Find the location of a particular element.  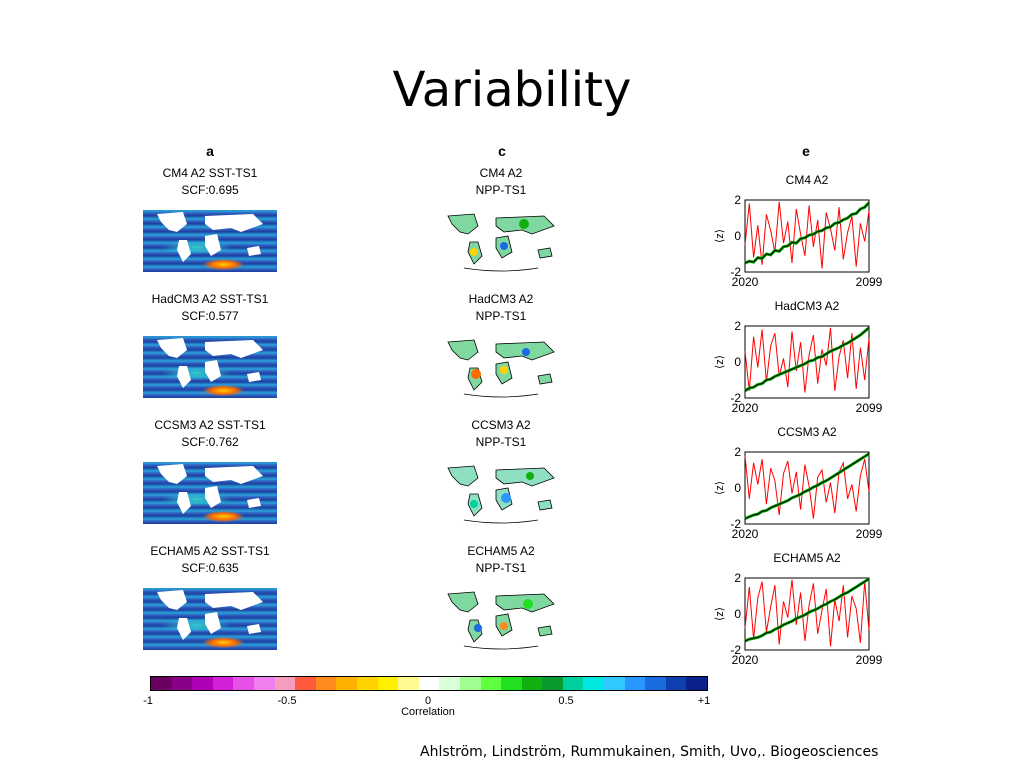

npp-map-hadcm3 is located at coordinates (501, 369).